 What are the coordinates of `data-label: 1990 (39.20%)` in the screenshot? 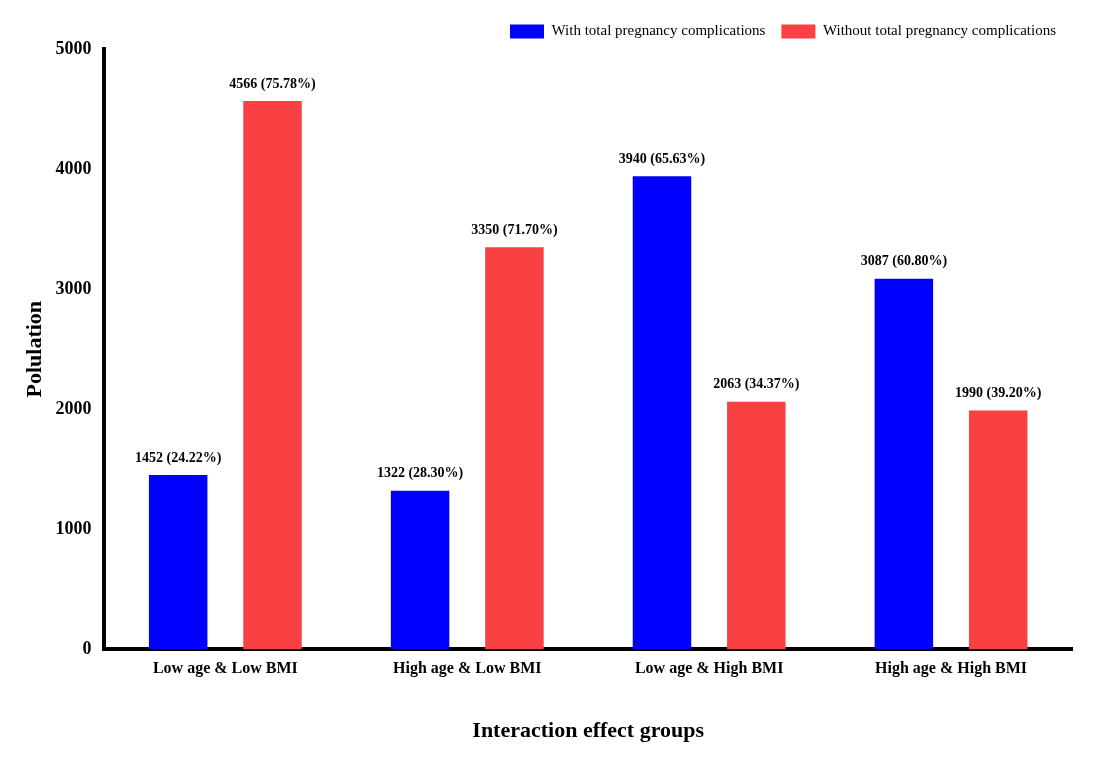 It's located at (998, 393).